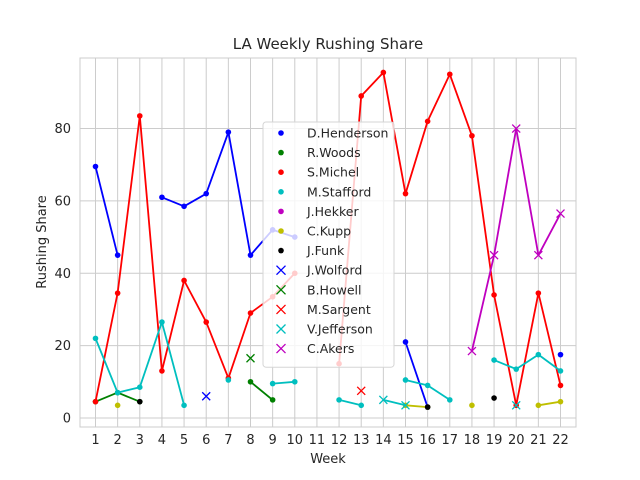 This screenshot has height=480, width=640. Describe the element at coordinates (328, 44) in the screenshot. I see `chart-title: LA Weekly Rushing Share` at that location.